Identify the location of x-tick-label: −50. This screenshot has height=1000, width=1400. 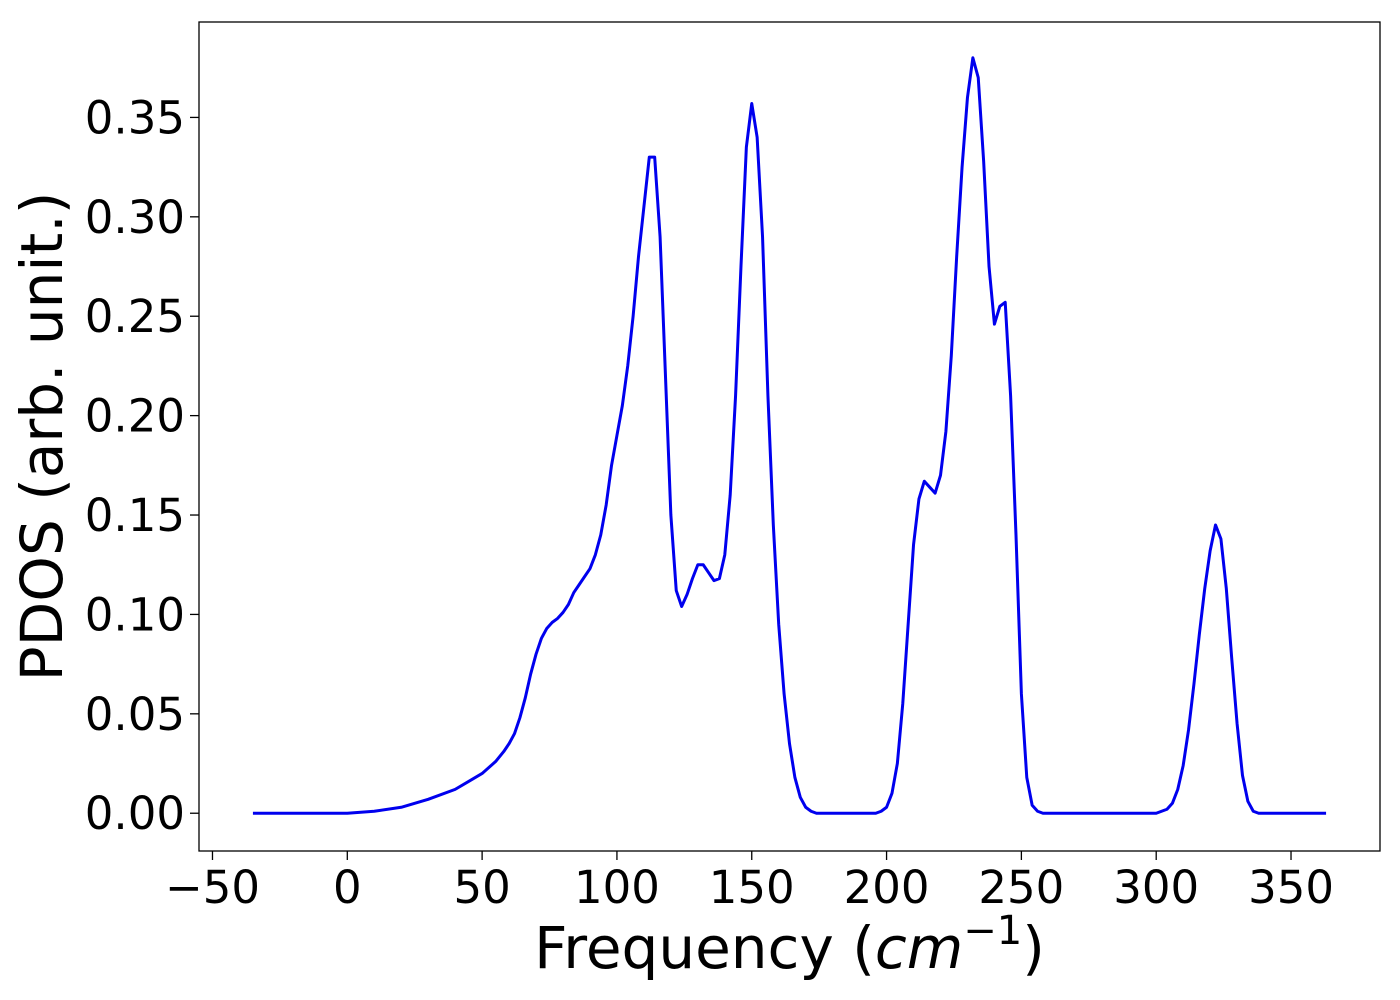
(212, 887).